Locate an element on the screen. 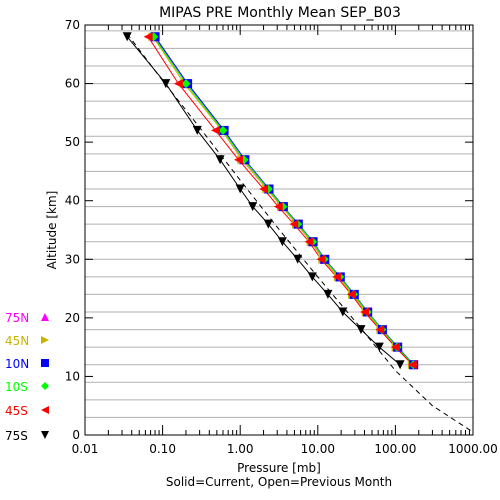 Image resolution: width=500 pixels, height=500 pixels. legend-marker-10s is located at coordinates (45, 386).